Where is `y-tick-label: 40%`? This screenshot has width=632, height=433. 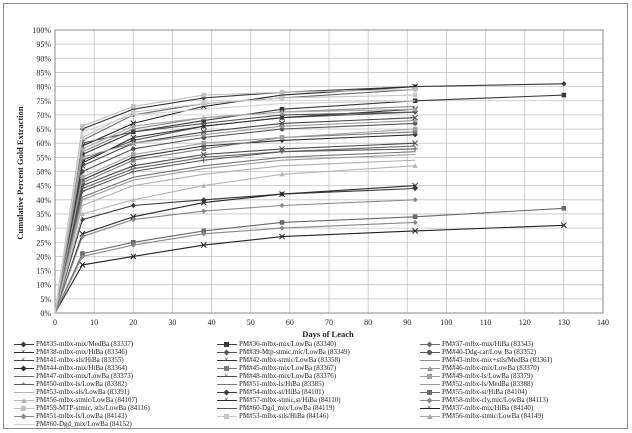
y-tick-label: 40% is located at coordinates (43, 200).